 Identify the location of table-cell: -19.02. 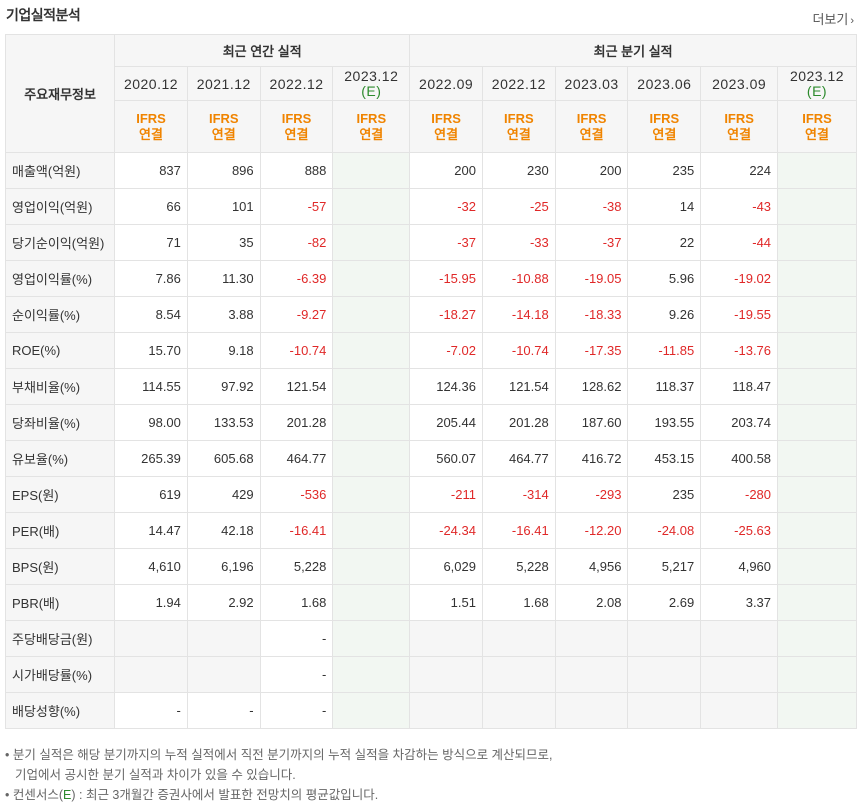
(739, 278).